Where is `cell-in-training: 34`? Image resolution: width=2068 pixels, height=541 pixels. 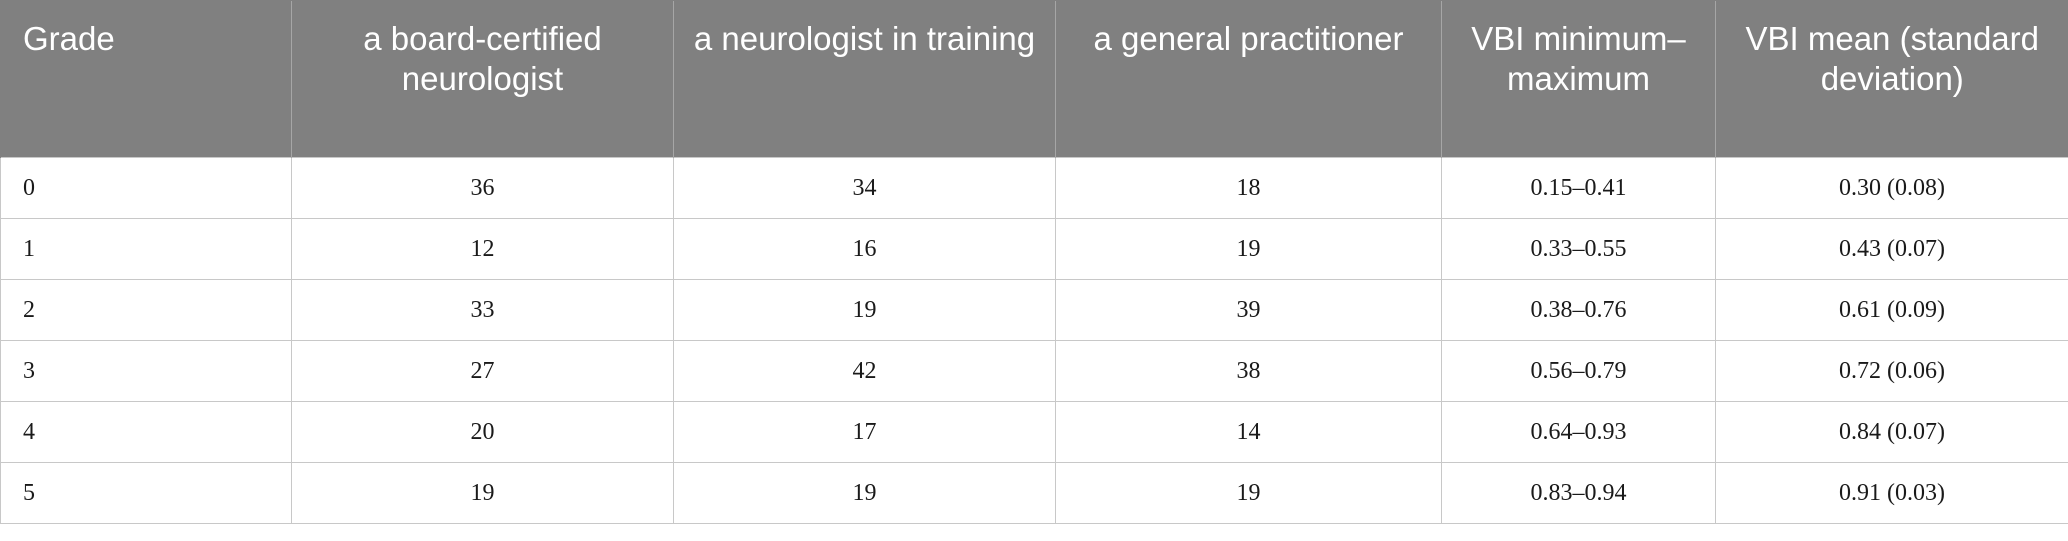
cell-in-training: 34 is located at coordinates (864, 188).